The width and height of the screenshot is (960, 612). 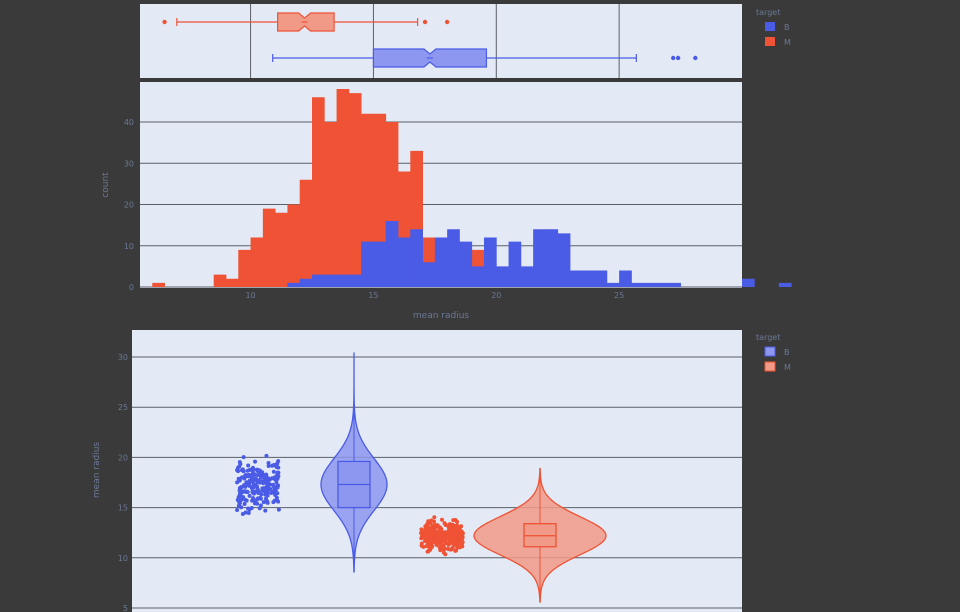 I want to click on hist-y-tick-label: 10, so click(x=129, y=246).